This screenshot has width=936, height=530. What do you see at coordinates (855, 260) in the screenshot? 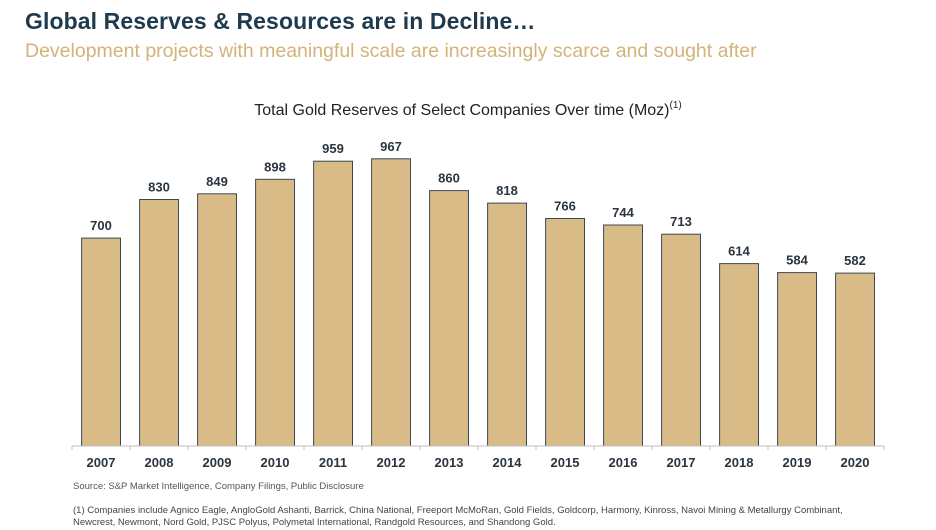
I see `value-label-2020: 582` at bounding box center [855, 260].